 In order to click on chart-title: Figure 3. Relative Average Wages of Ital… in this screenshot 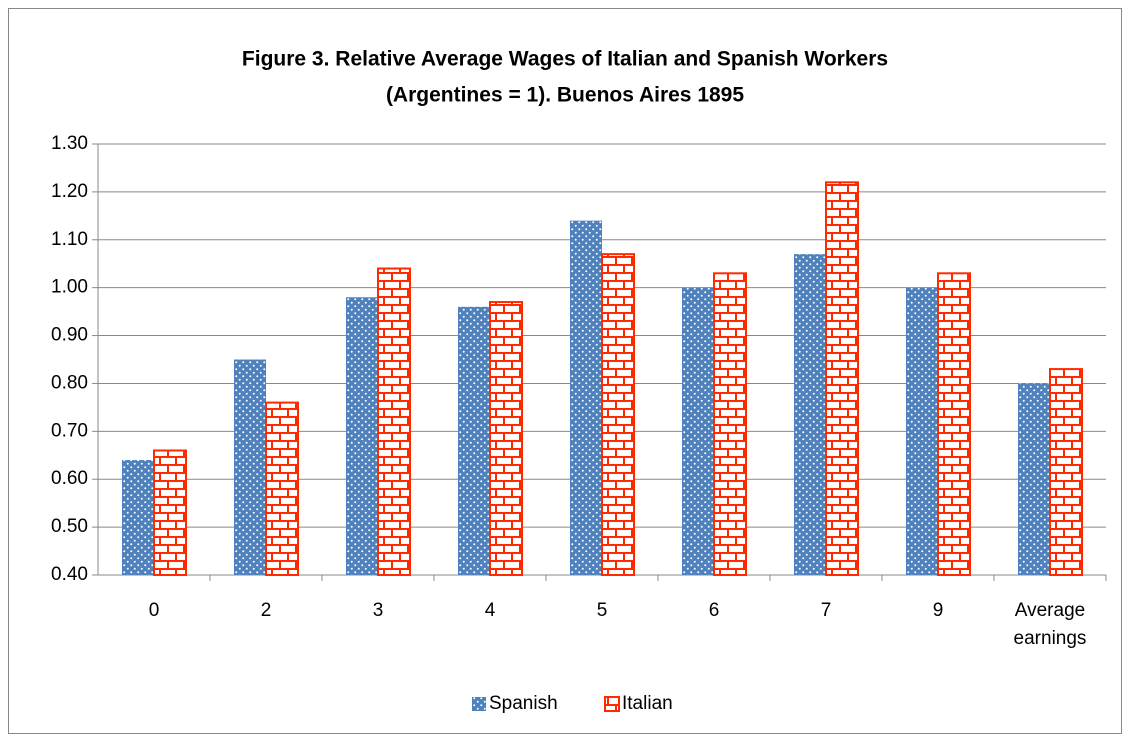, I will do `click(565, 59)`.